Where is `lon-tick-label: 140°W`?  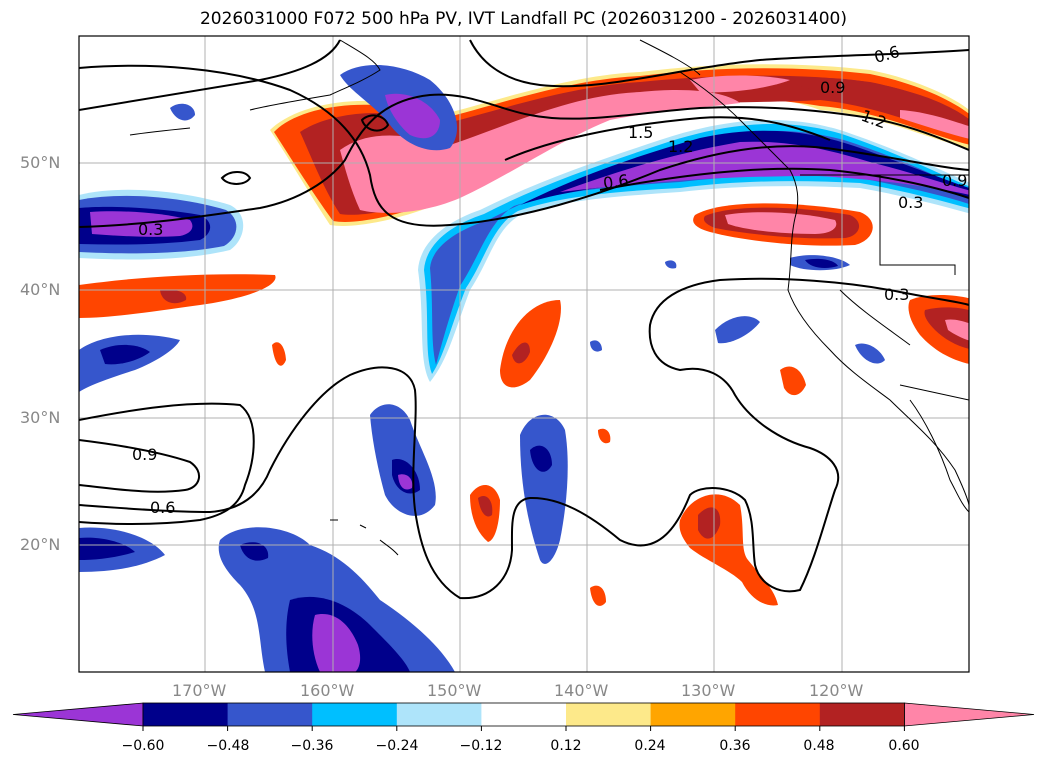
lon-tick-label: 140°W is located at coordinates (581, 690).